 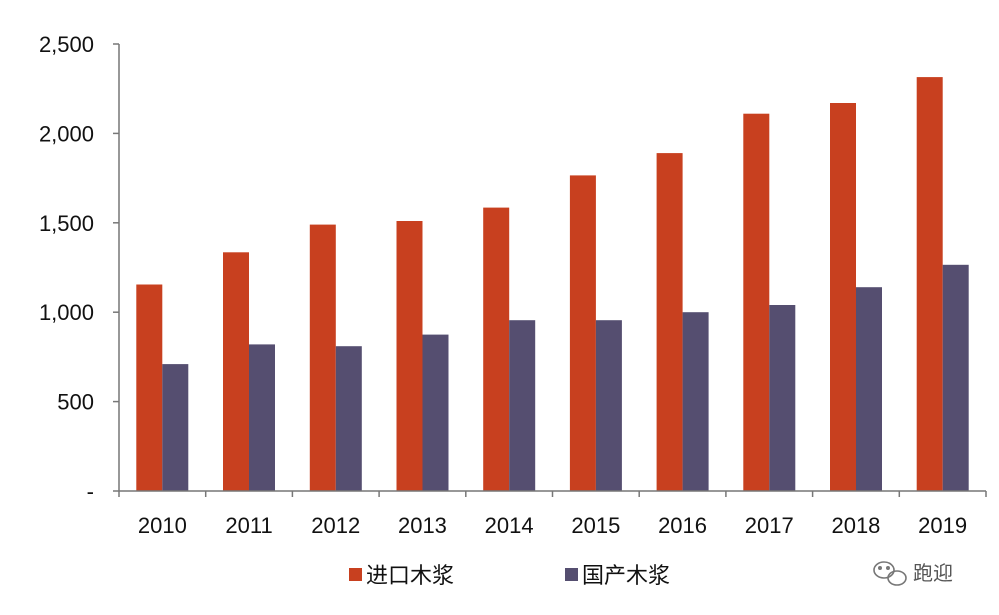 What do you see at coordinates (335, 525) in the screenshot?
I see `x-tick-label-2012: 2012` at bounding box center [335, 525].